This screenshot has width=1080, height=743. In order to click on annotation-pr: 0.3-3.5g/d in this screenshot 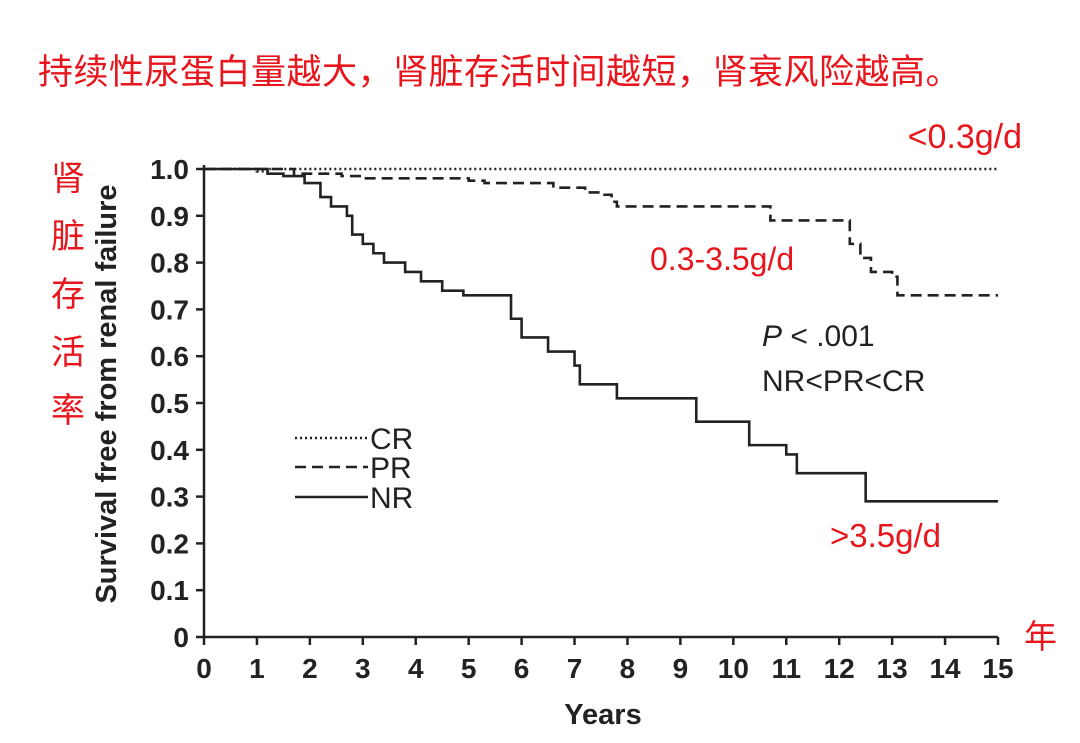, I will do `click(722, 259)`.